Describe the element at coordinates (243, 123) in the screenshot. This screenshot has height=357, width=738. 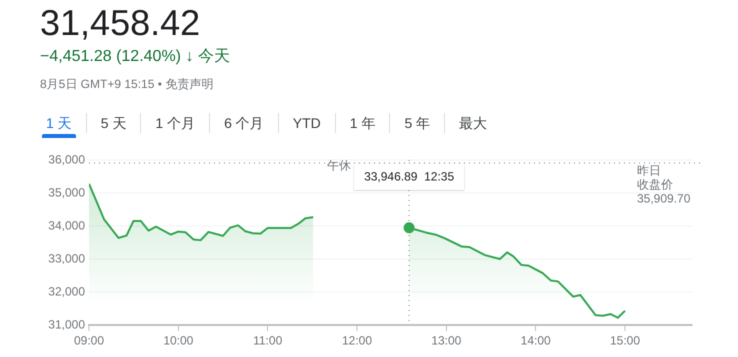
I see `text: 6 个月` at that location.